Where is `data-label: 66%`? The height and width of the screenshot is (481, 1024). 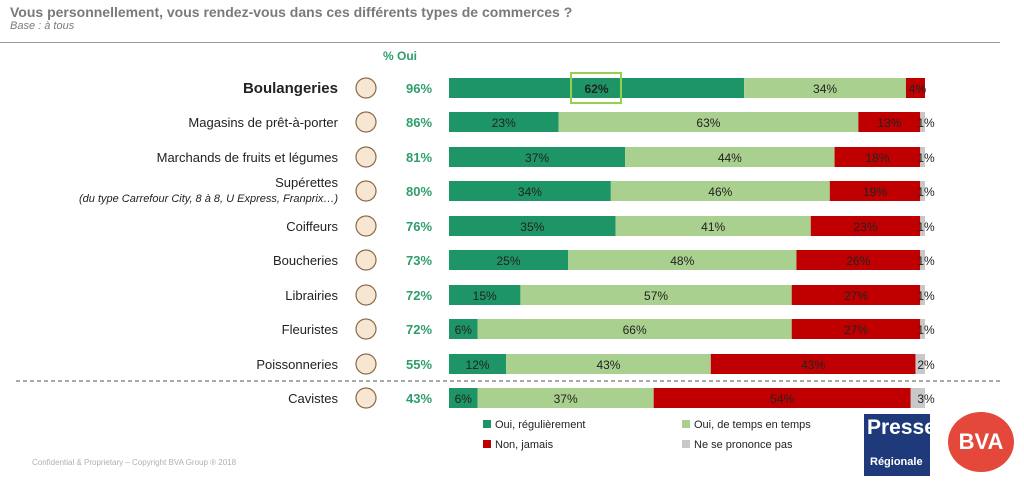
data-label: 66% is located at coordinates (635, 330).